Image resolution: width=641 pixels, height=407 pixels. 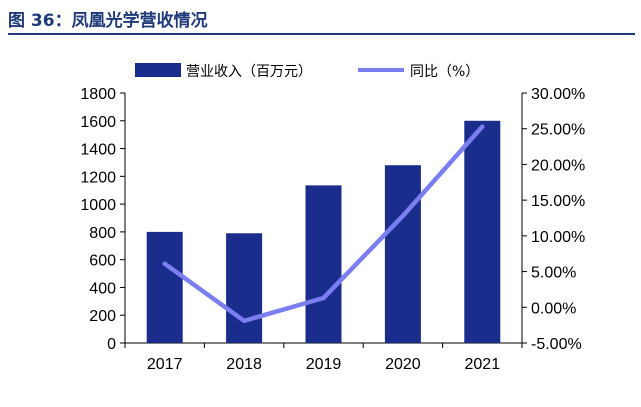 I want to click on figure-title: 图 36：凤凰光学营收情况, so click(x=108, y=21).